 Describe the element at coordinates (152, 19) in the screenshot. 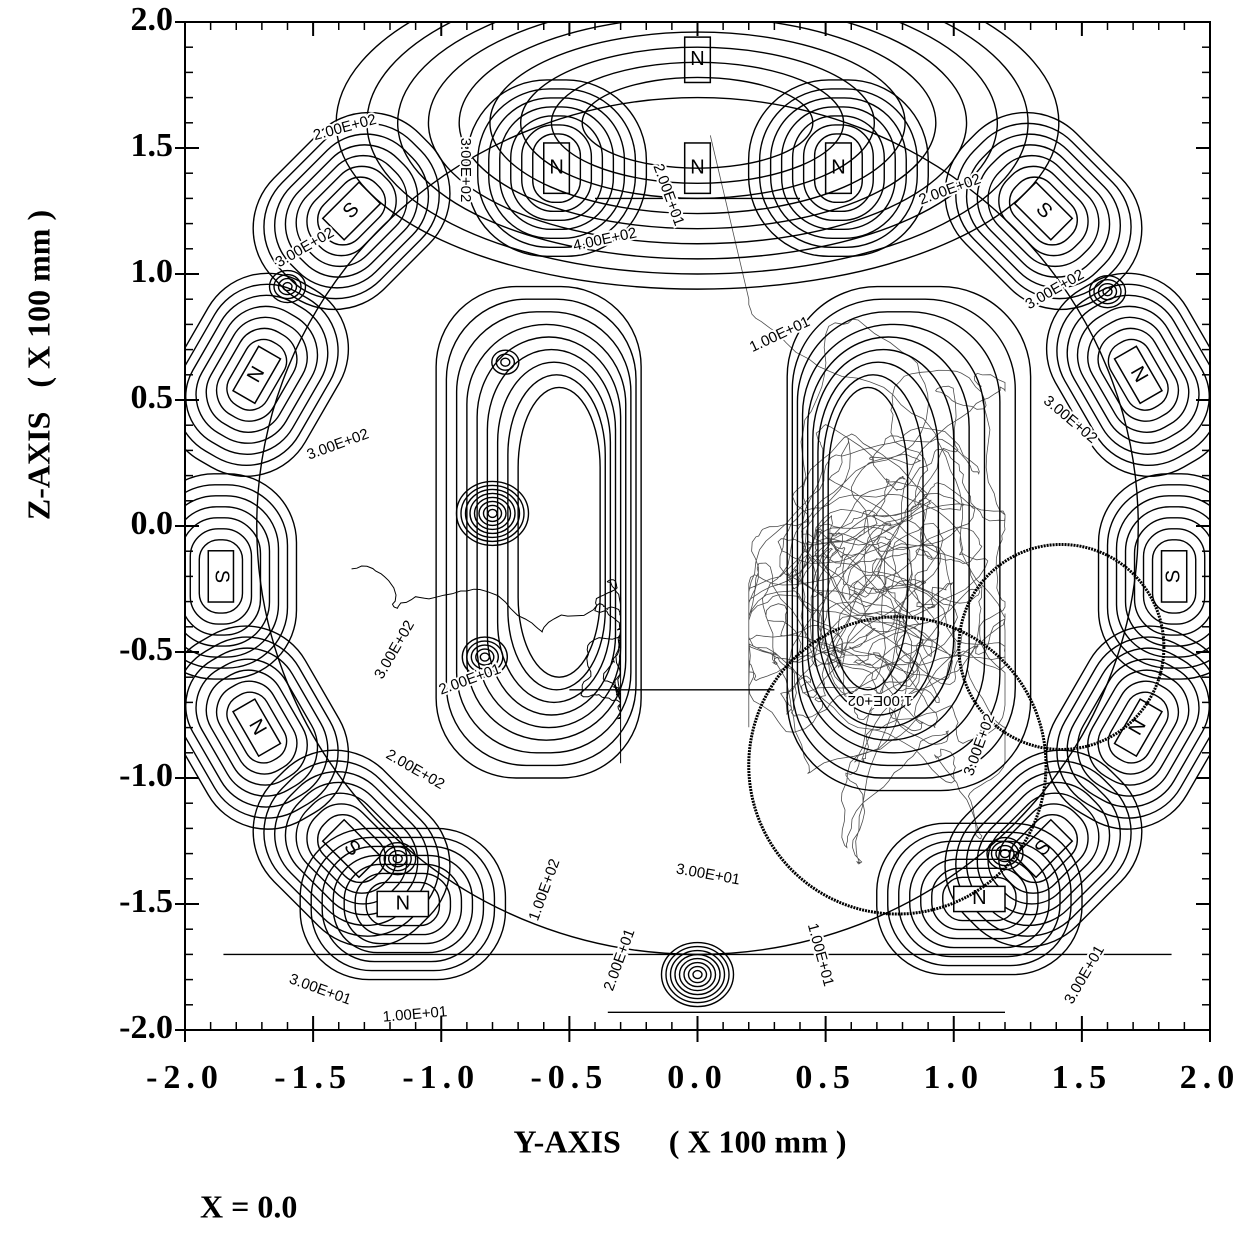

I see `y-tick-label: 2.0` at that location.